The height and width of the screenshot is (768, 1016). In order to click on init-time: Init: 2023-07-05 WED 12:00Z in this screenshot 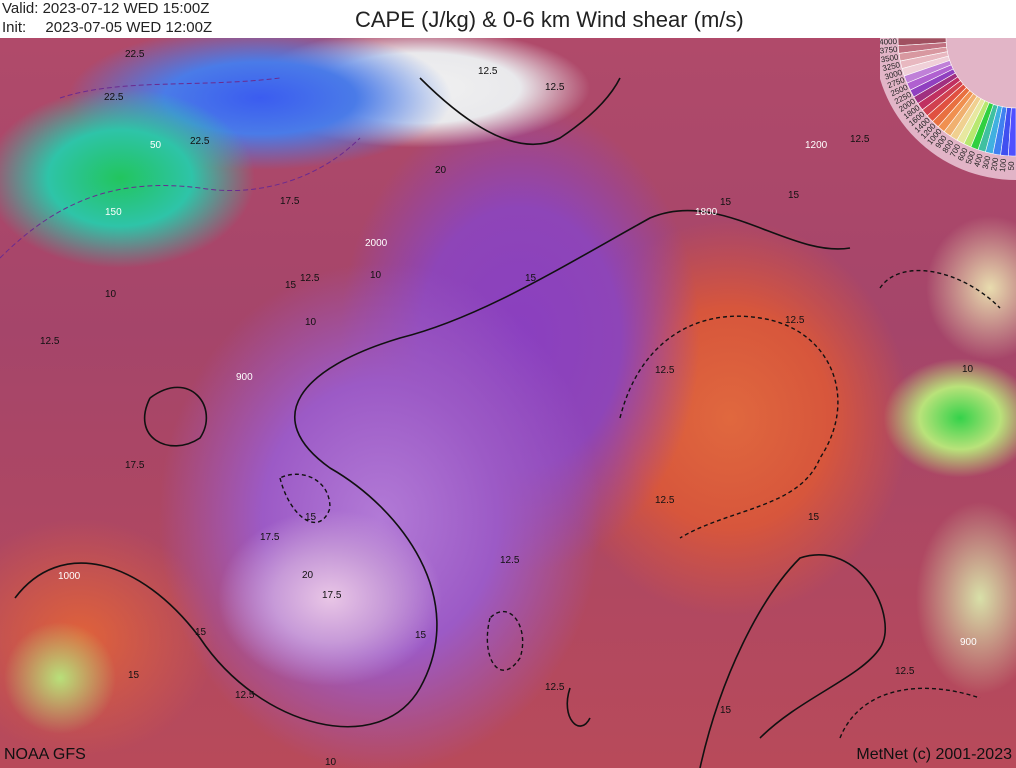, I will do `click(107, 27)`.